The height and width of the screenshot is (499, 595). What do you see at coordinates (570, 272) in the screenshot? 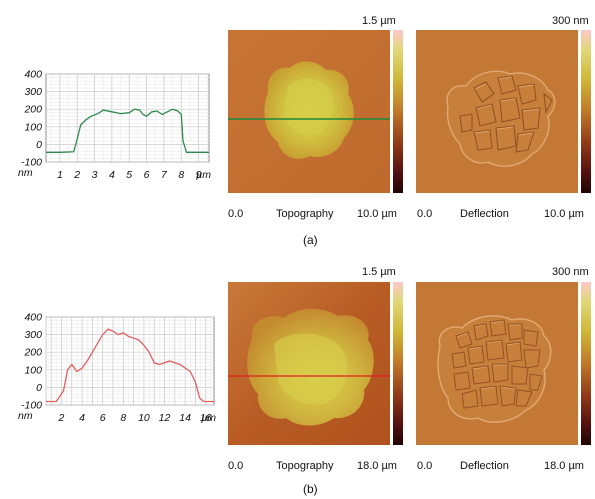
I see `defl-scale-max-b: 300 nm` at bounding box center [570, 272].